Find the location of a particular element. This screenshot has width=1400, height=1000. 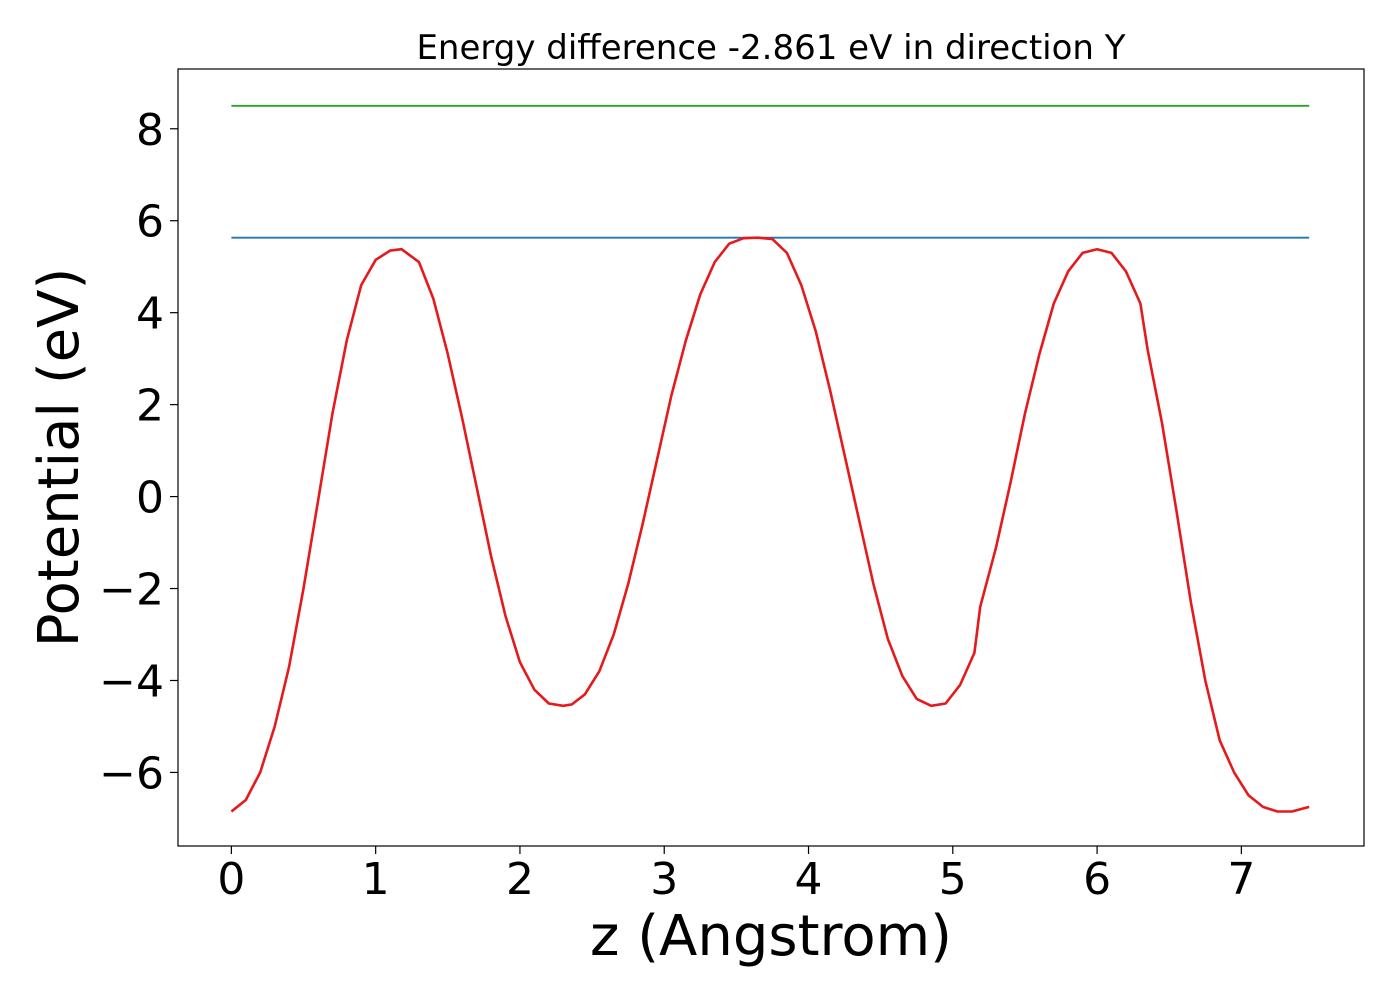

x-tick-label: 6 is located at coordinates (1097, 879).